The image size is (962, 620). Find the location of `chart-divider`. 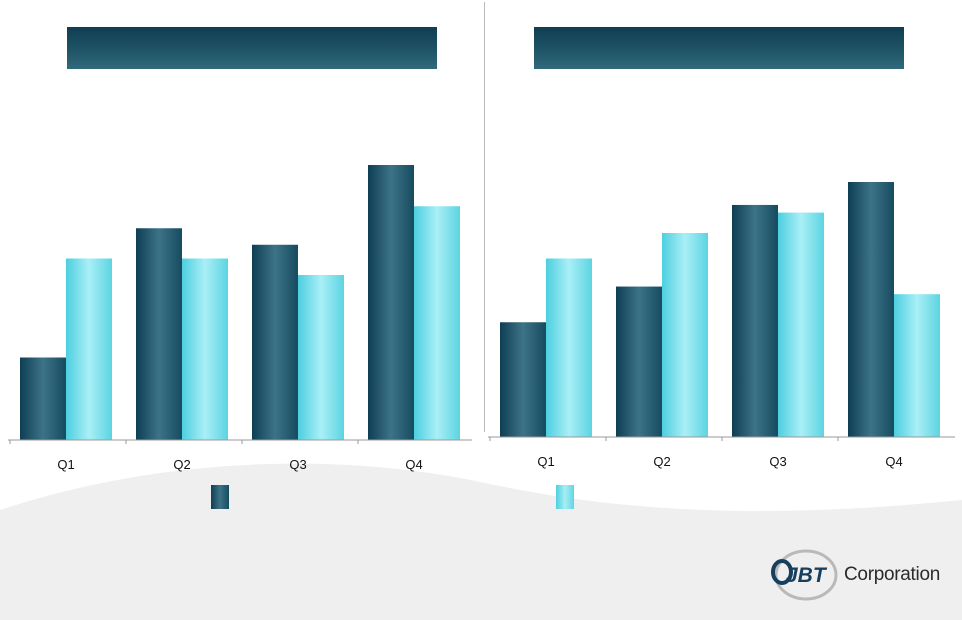

chart-divider is located at coordinates (484, 217).